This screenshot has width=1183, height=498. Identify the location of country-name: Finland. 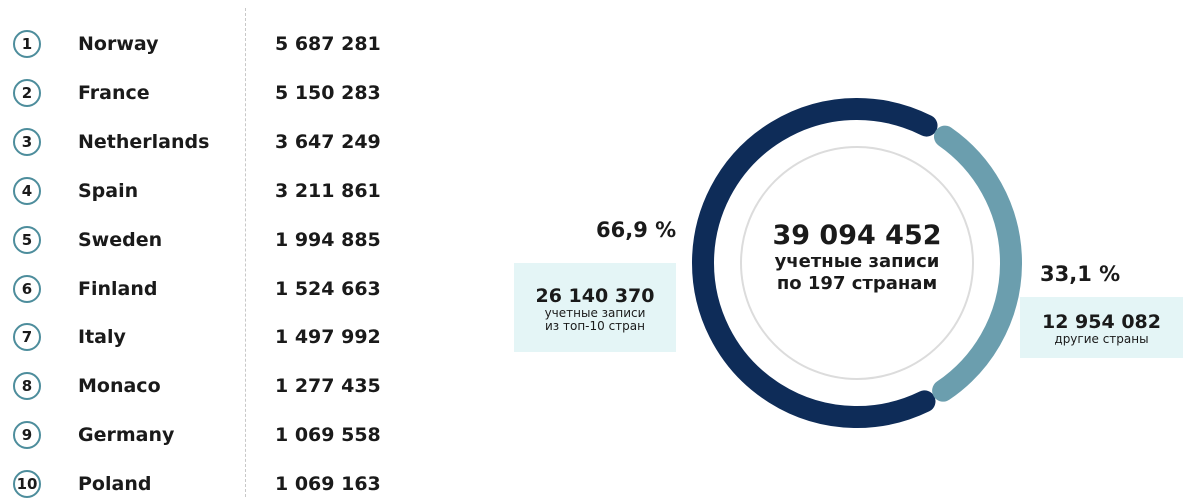
(118, 288).